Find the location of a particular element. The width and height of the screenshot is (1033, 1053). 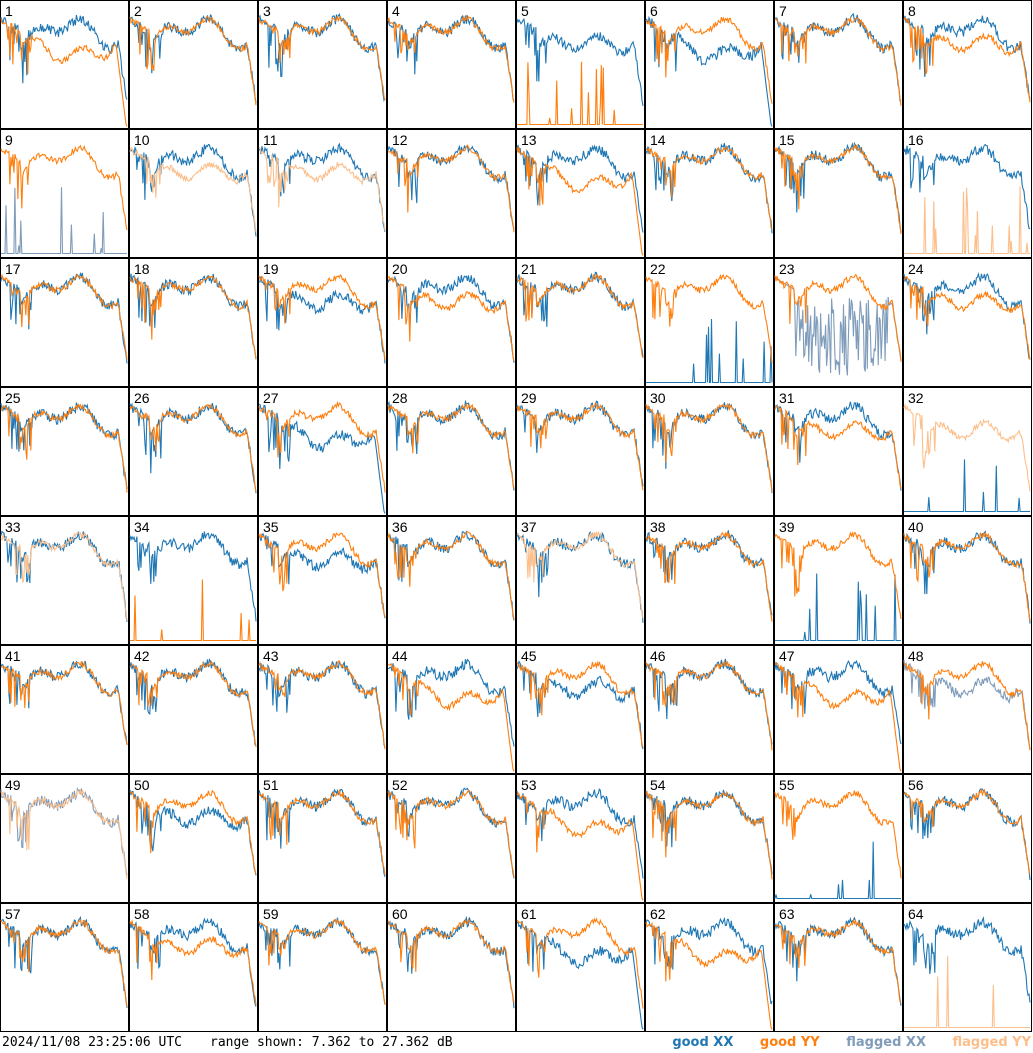

panel-label: 55 is located at coordinates (787, 785).